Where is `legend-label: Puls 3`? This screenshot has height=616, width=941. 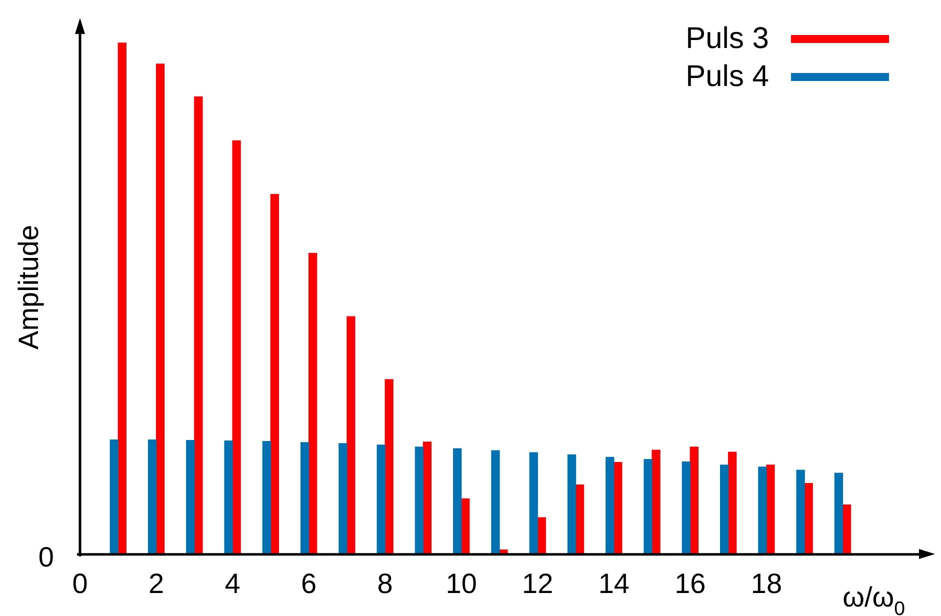
legend-label: Puls 3 is located at coordinates (727, 39).